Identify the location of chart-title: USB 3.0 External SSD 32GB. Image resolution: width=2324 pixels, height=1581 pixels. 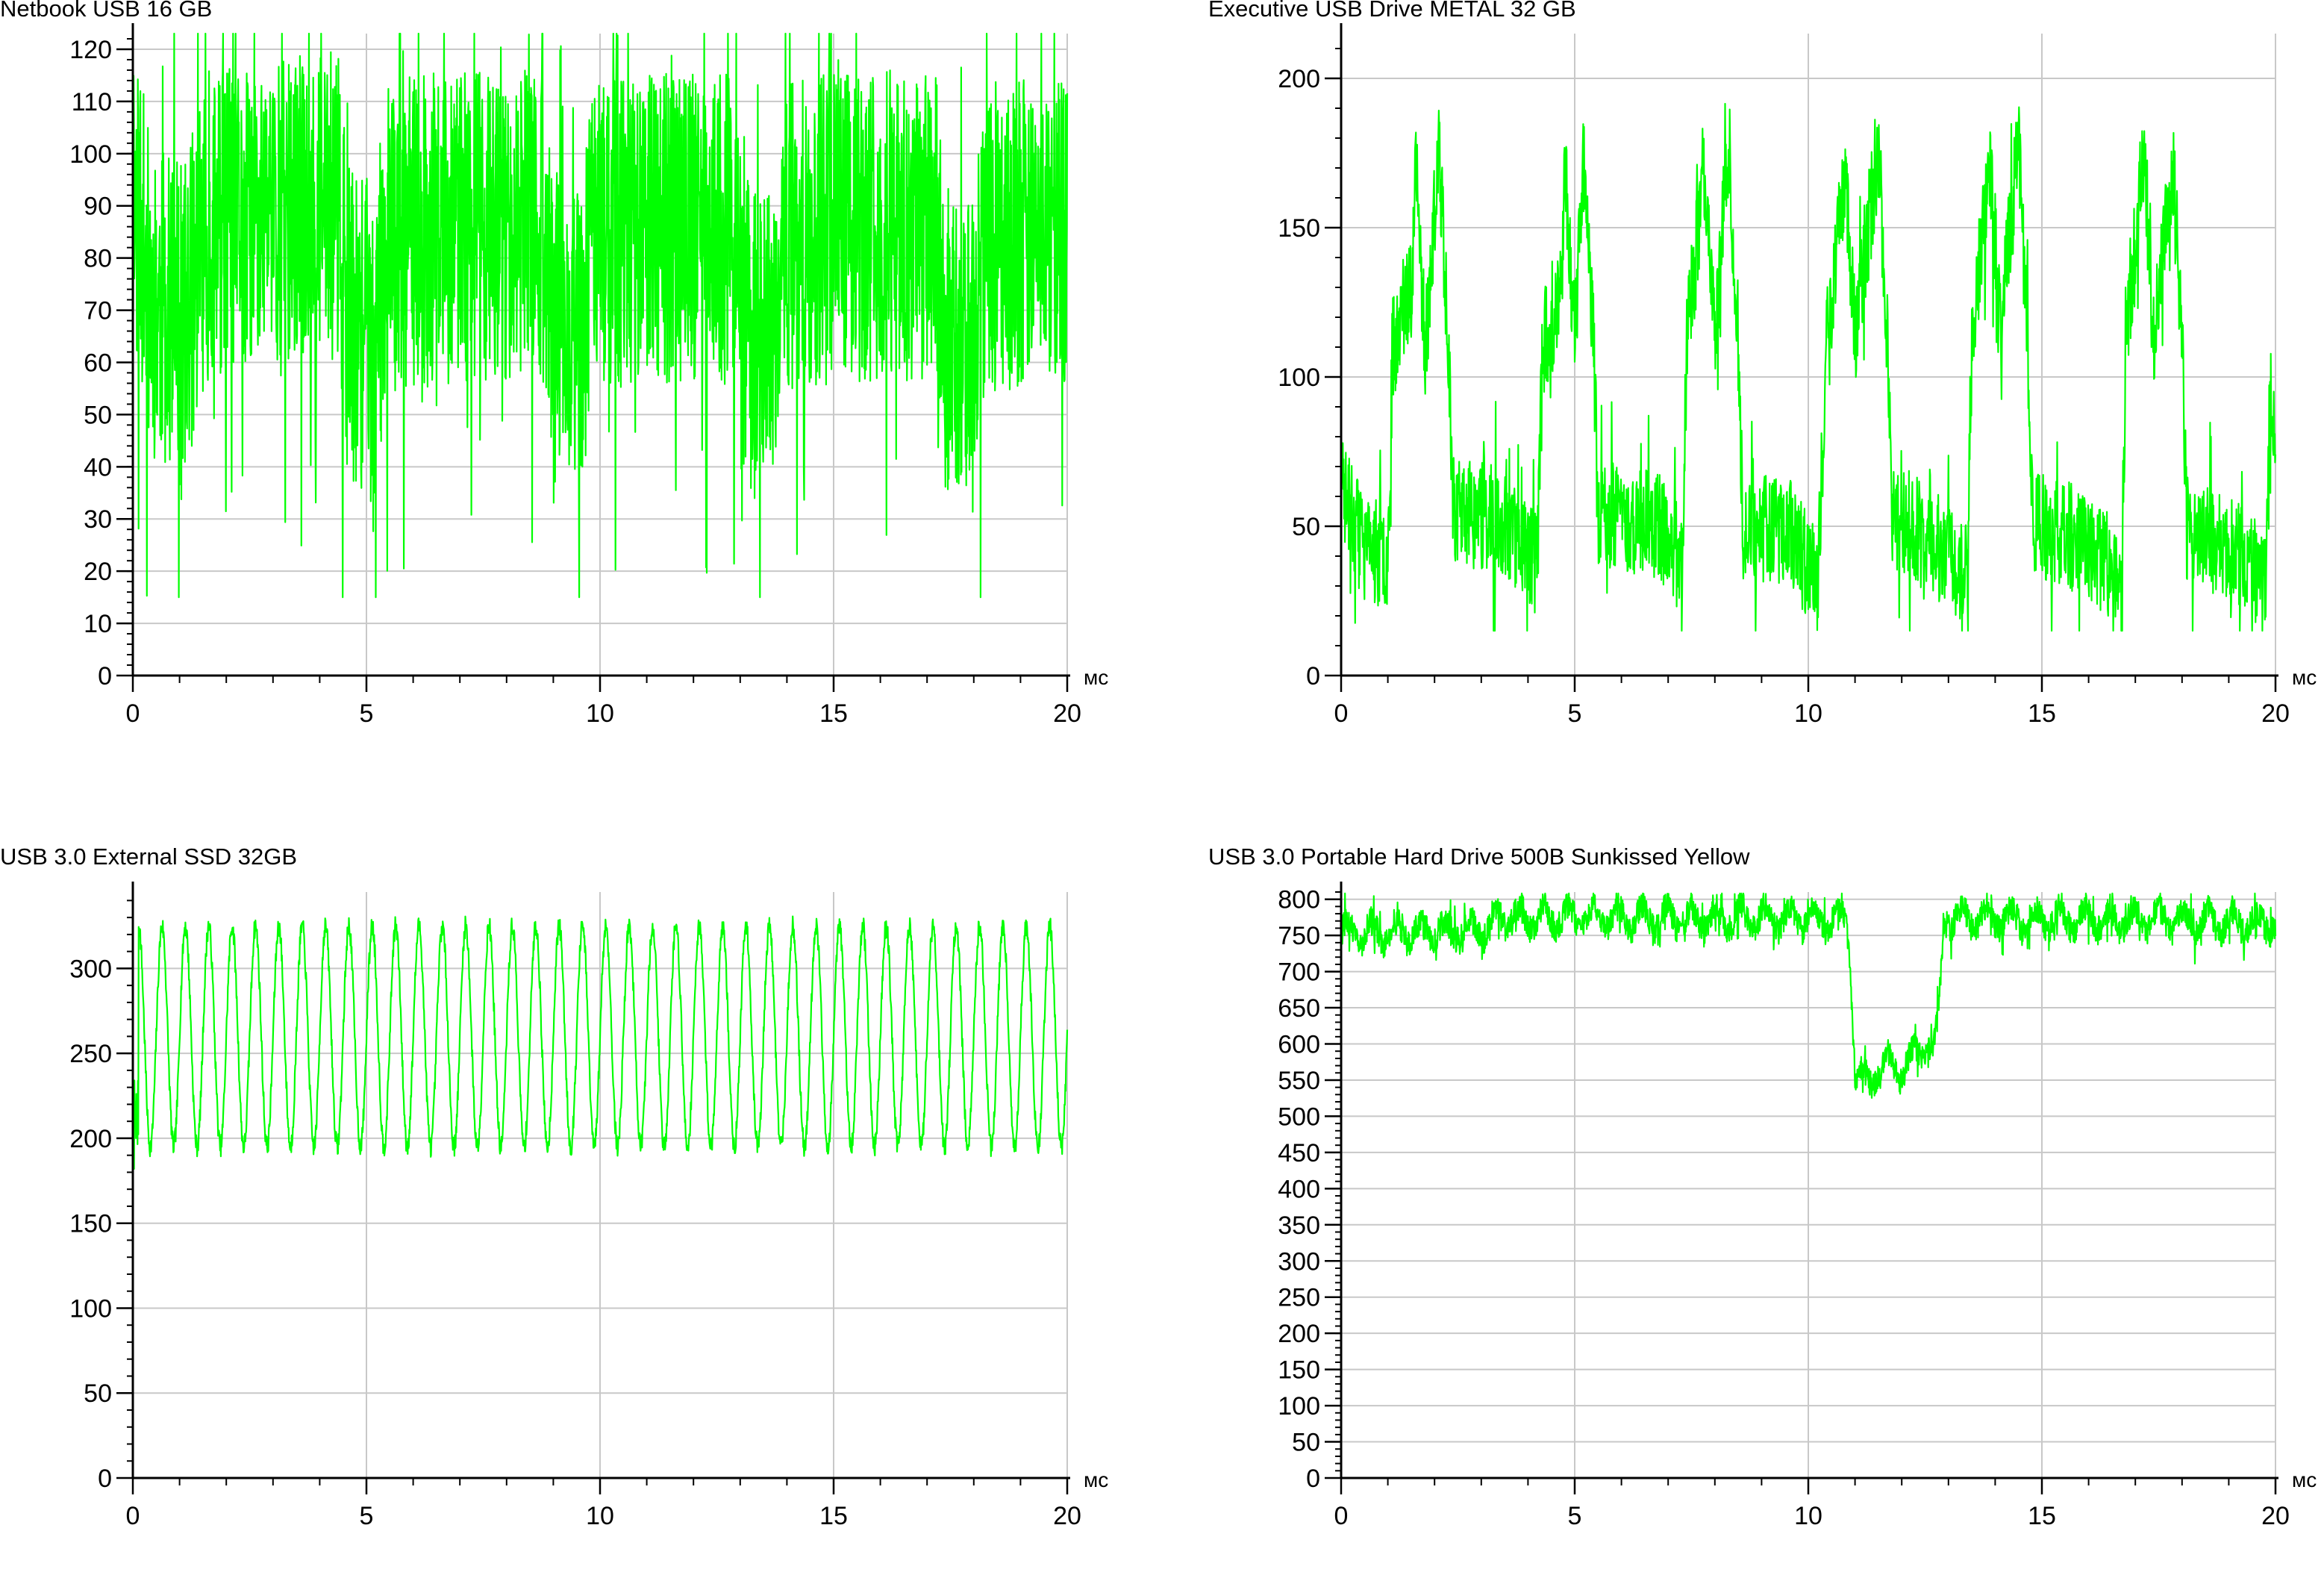
(149, 856).